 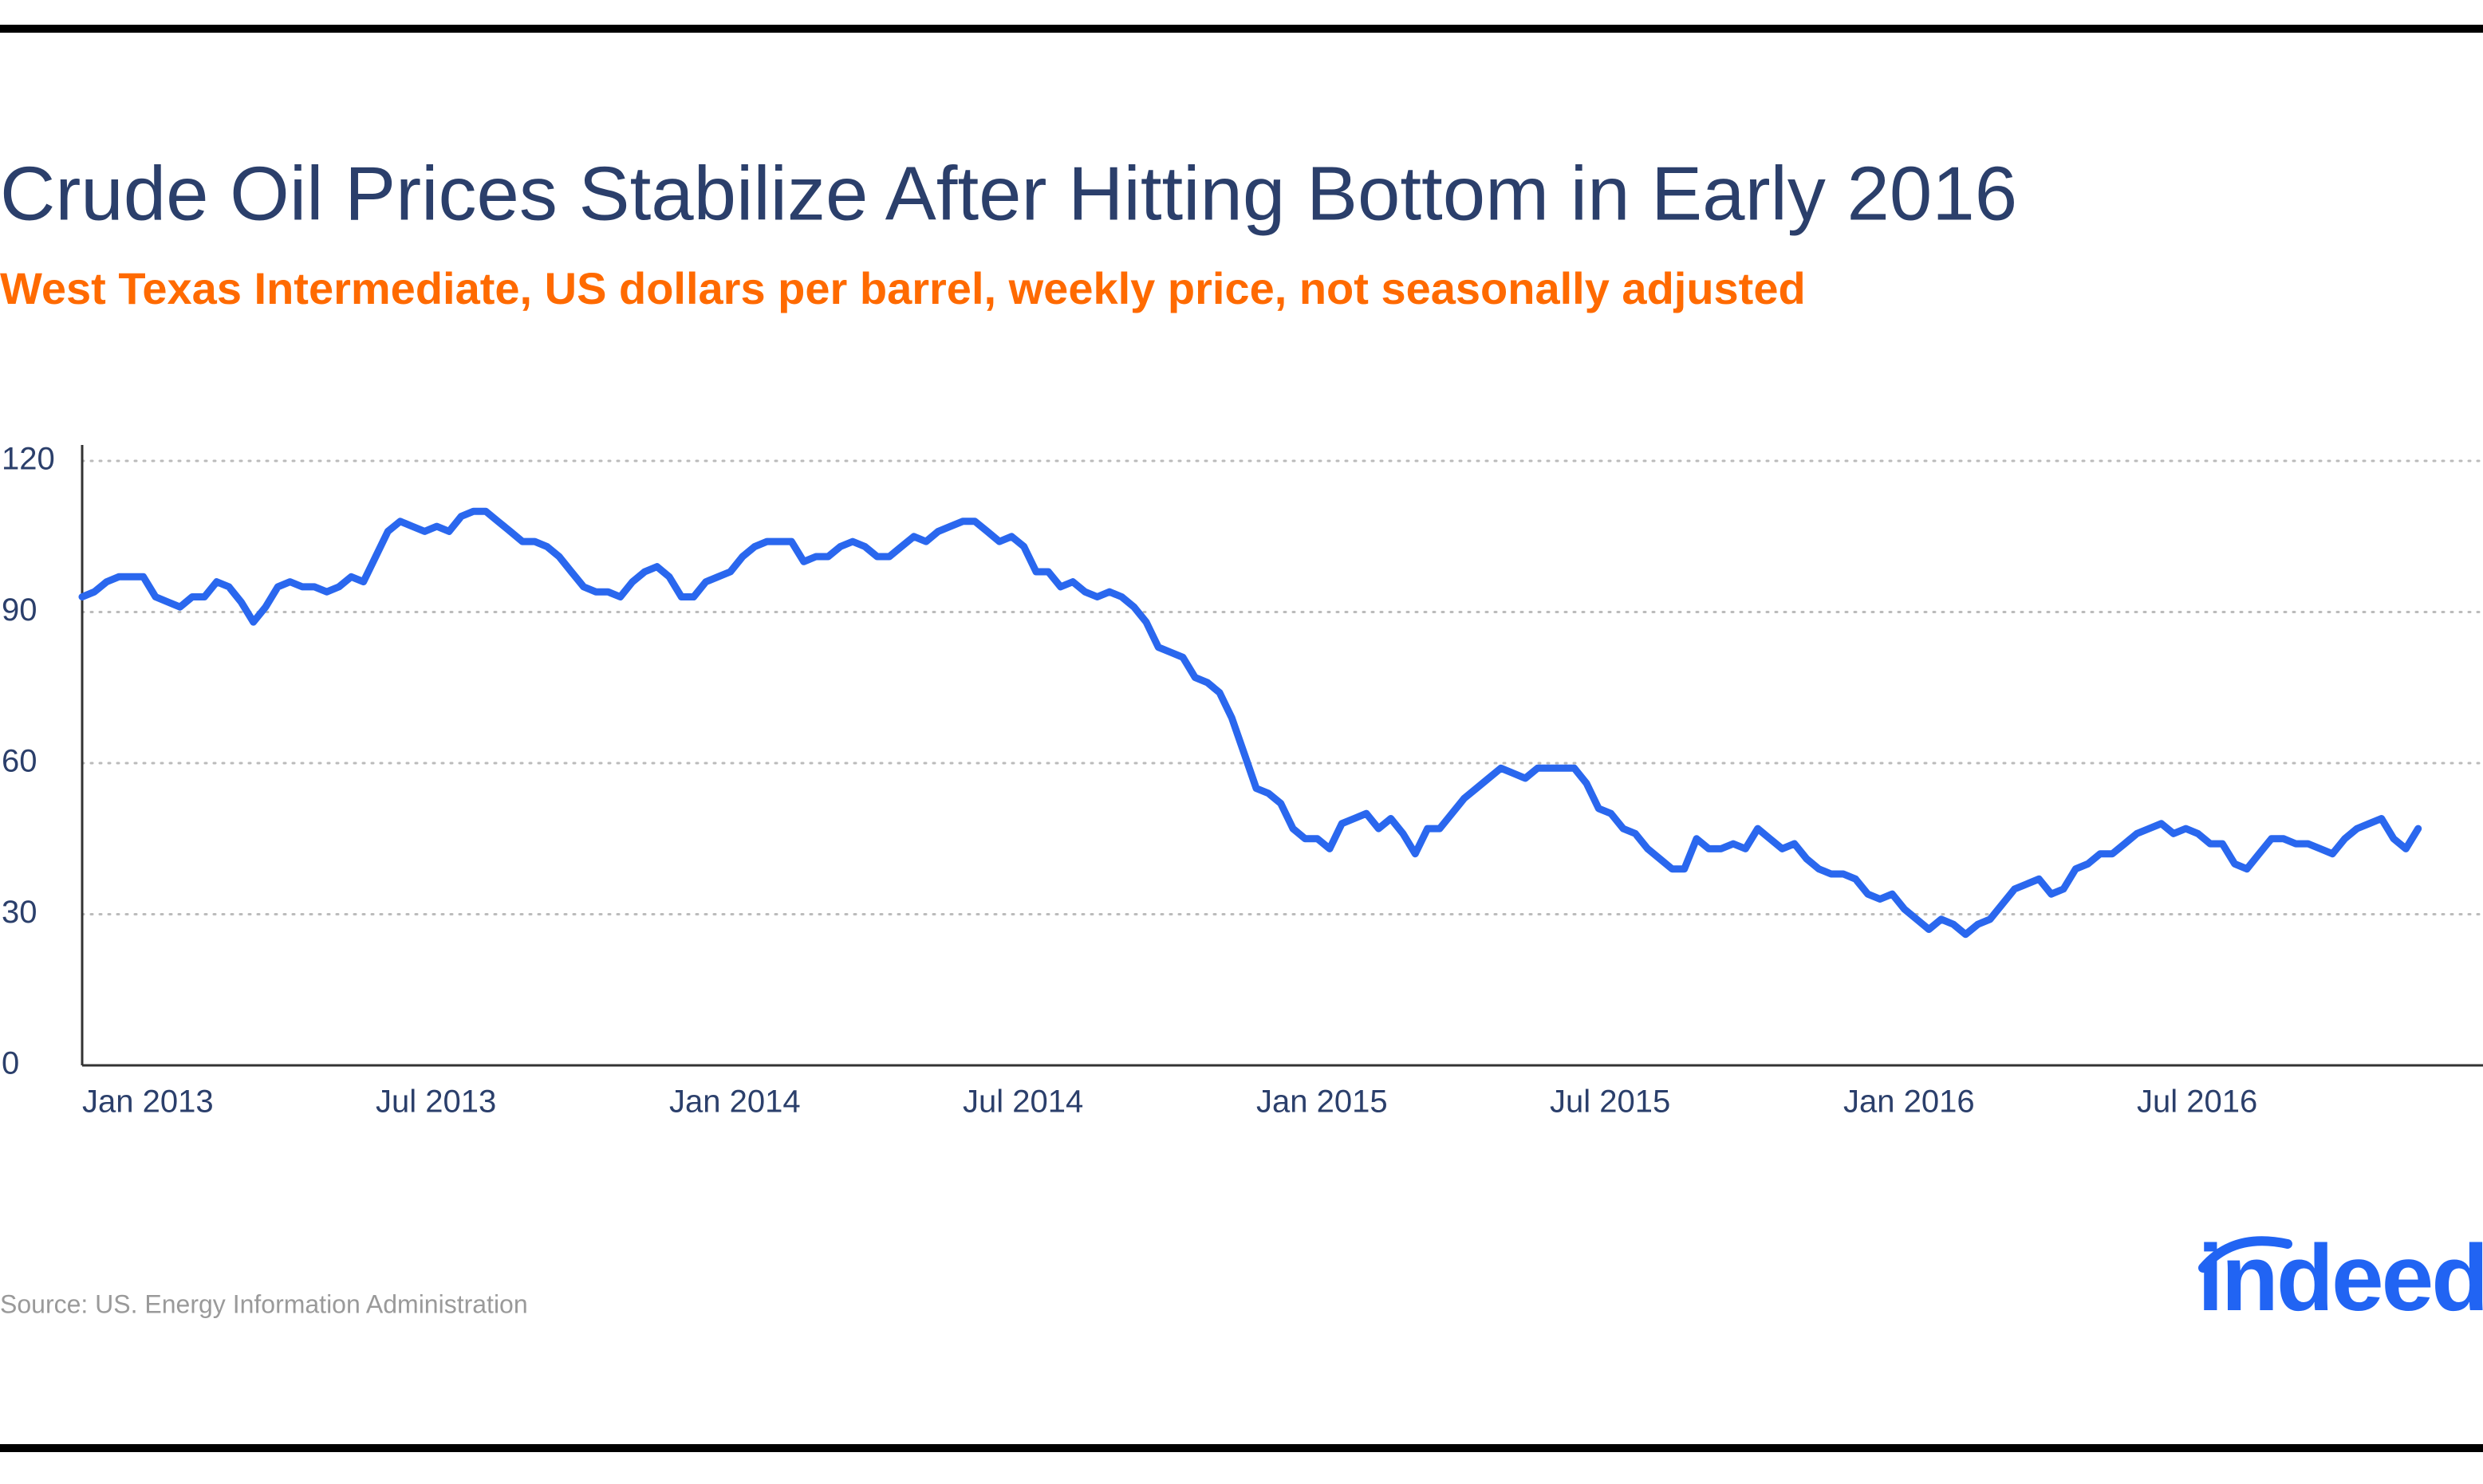 What do you see at coordinates (2245, 1254) in the screenshot?
I see `logo-arc` at bounding box center [2245, 1254].